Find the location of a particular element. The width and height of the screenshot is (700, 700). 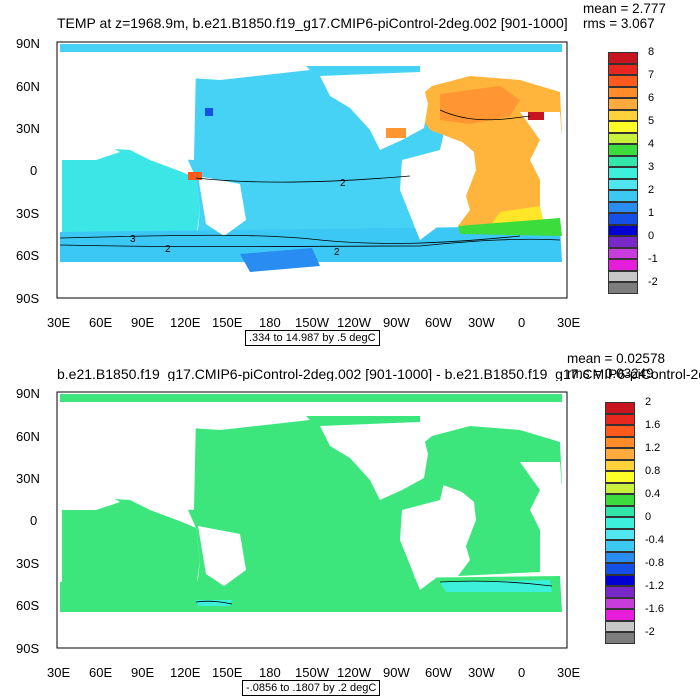

colorbar-label: 0.4 is located at coordinates (653, 494).